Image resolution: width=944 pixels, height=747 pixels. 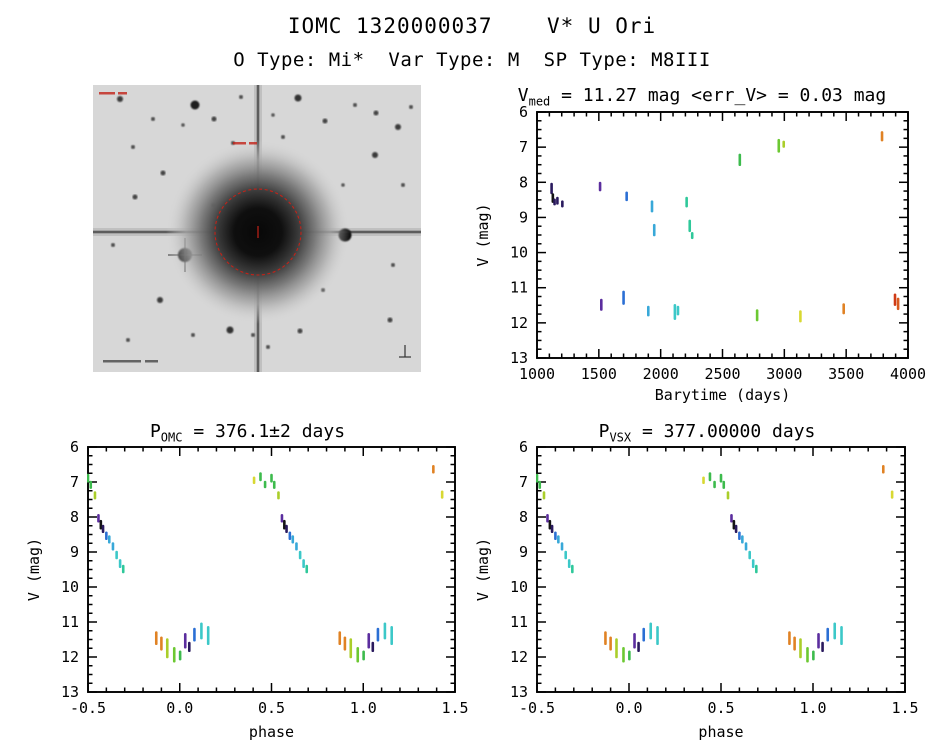 What do you see at coordinates (257, 228) in the screenshot?
I see `finding-chart-image` at bounding box center [257, 228].